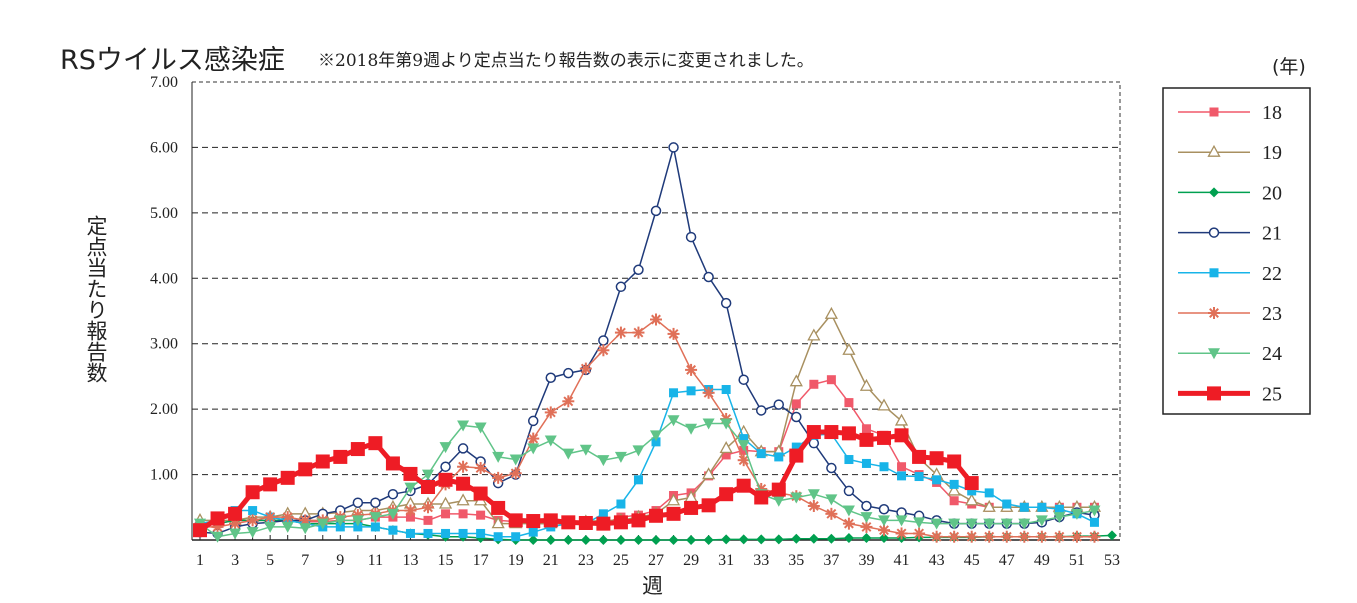  I want to click on legend-item-20: 20, so click(1230, 193).